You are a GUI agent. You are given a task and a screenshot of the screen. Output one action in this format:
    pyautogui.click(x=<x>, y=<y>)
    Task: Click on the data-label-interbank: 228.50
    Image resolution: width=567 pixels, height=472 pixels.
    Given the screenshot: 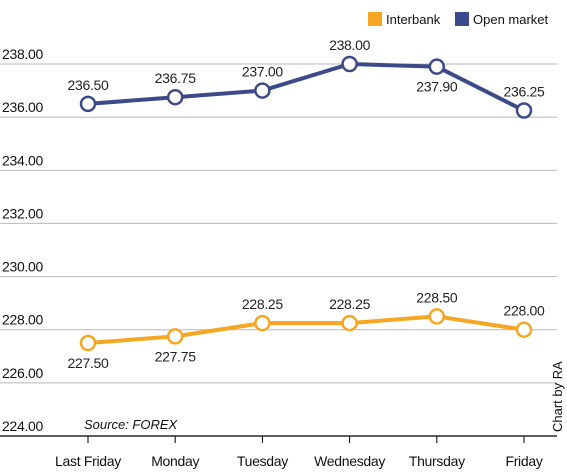 What is the action you would take?
    pyautogui.click(x=437, y=297)
    